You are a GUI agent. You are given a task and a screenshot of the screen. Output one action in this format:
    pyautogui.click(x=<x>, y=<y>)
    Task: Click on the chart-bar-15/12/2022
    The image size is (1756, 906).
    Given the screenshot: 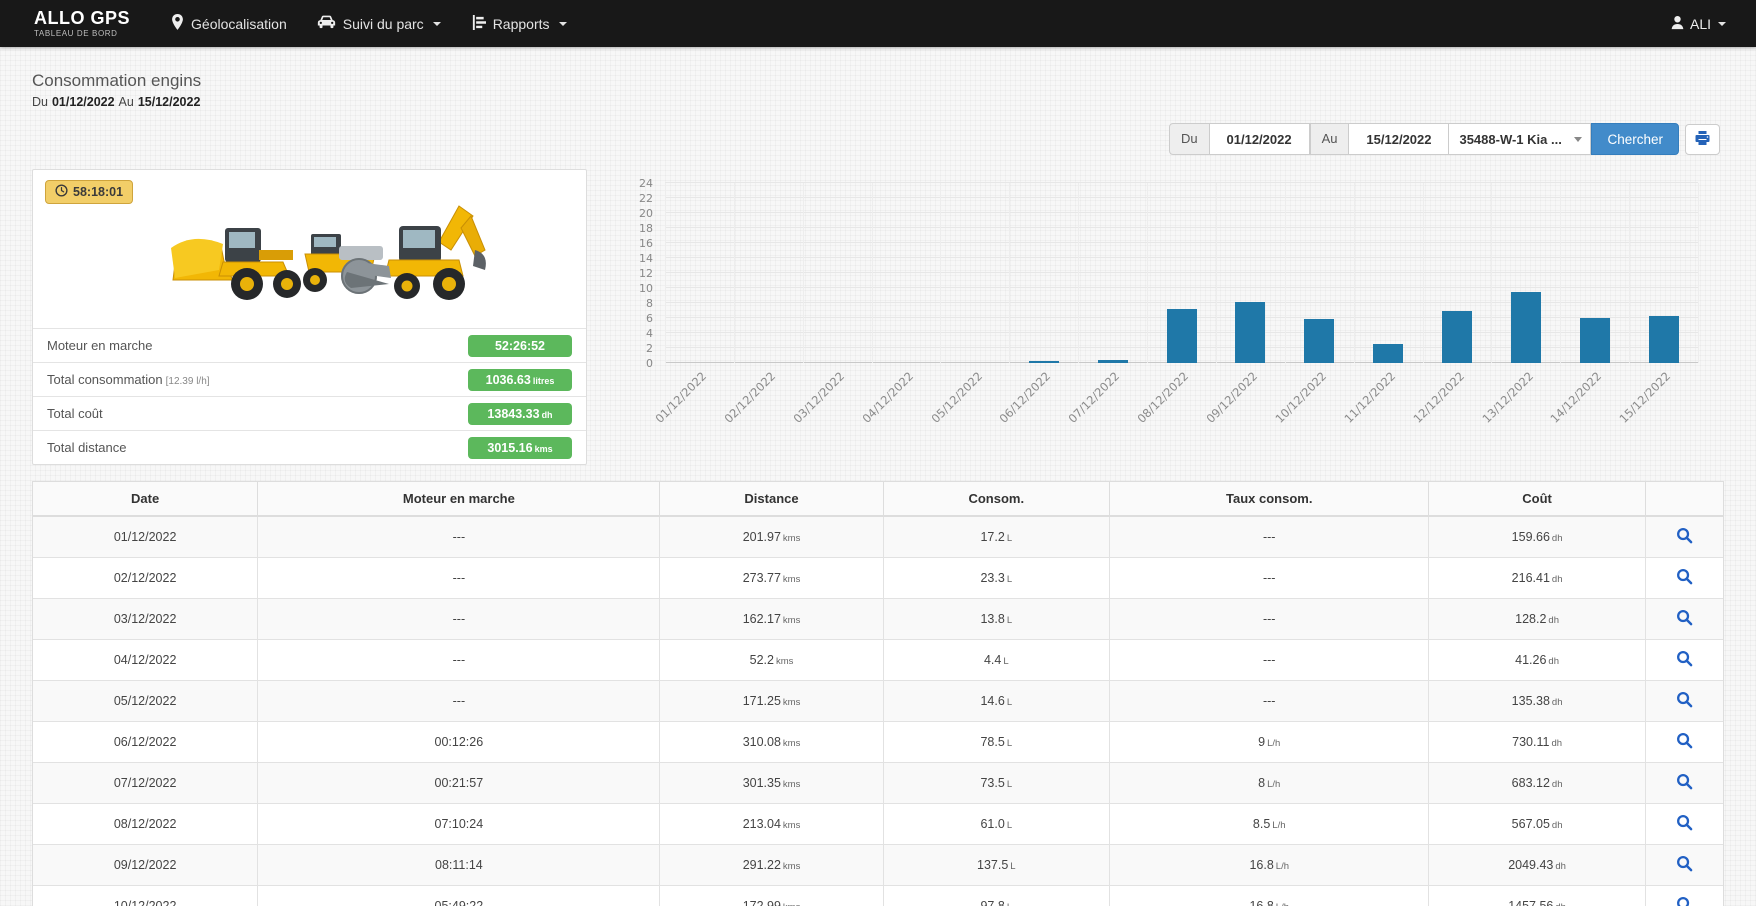 What is the action you would take?
    pyautogui.click(x=1663, y=339)
    